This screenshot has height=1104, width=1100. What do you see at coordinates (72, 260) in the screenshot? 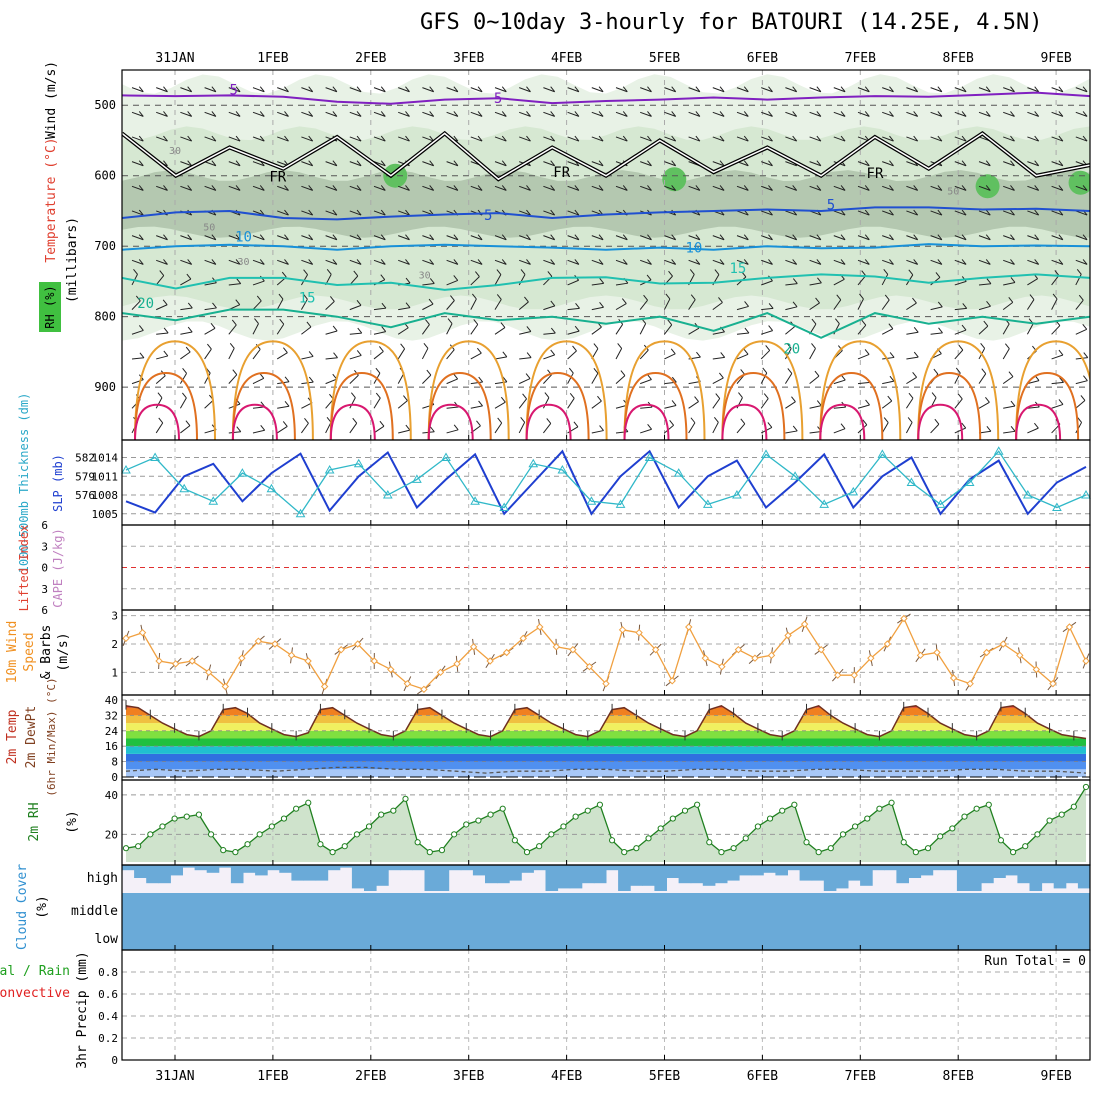
I see `pressure-axis-label: (millibars)` at bounding box center [72, 260].